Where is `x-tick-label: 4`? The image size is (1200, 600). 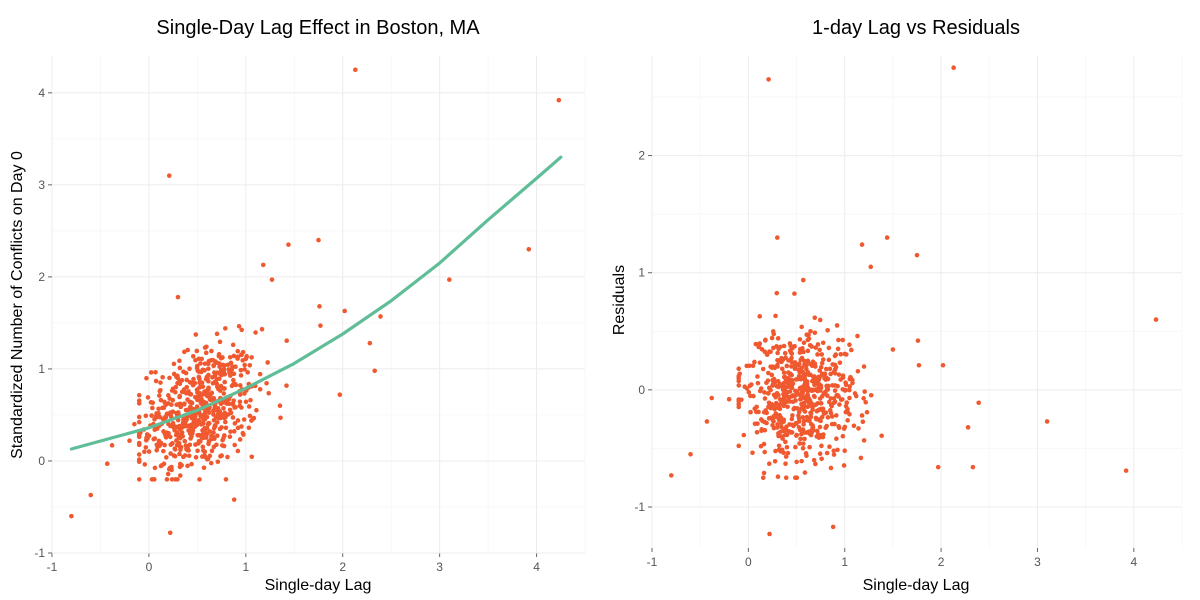
x-tick-label: 4 is located at coordinates (536, 567).